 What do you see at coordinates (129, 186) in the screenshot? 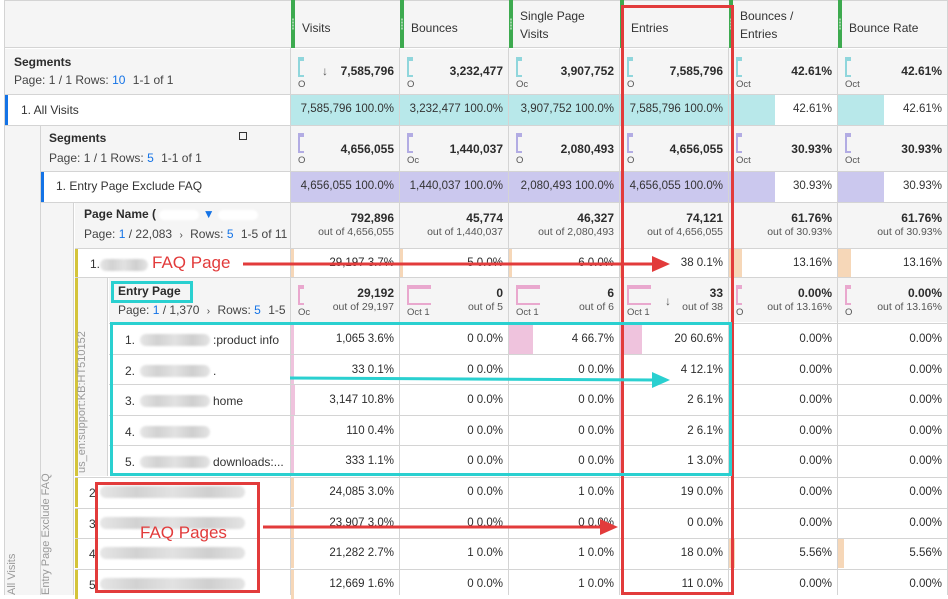
I see `row-entry-page-exclude-faq-label: 1. Entry Page Exclude FAQ` at bounding box center [129, 186].